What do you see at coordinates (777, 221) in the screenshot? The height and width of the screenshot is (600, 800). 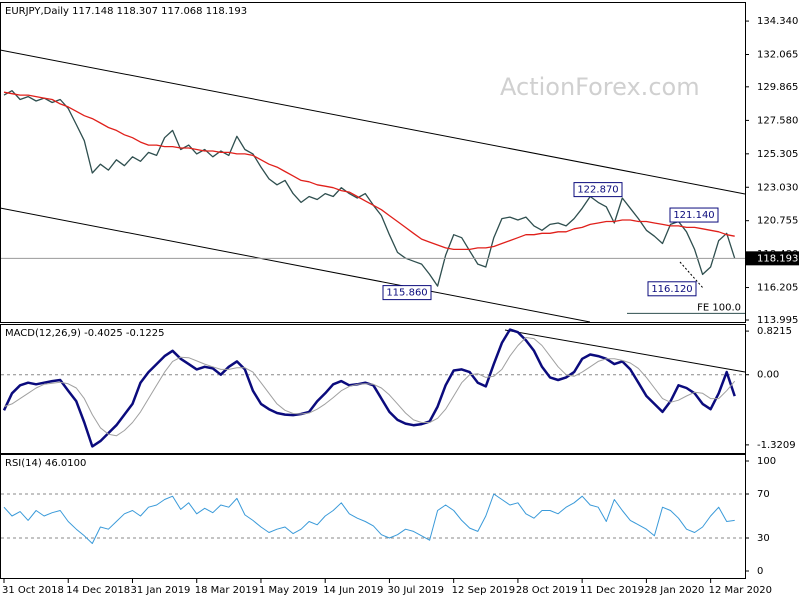 I see `y-tick-label: 120.755` at bounding box center [777, 221].